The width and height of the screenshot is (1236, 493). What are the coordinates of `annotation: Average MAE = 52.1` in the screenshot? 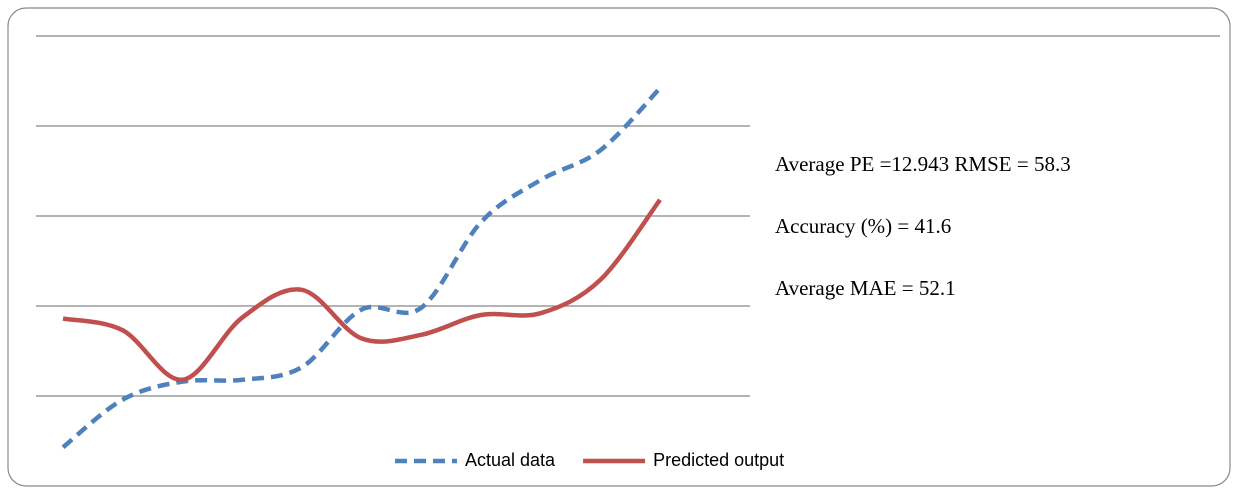 It's located at (865, 288).